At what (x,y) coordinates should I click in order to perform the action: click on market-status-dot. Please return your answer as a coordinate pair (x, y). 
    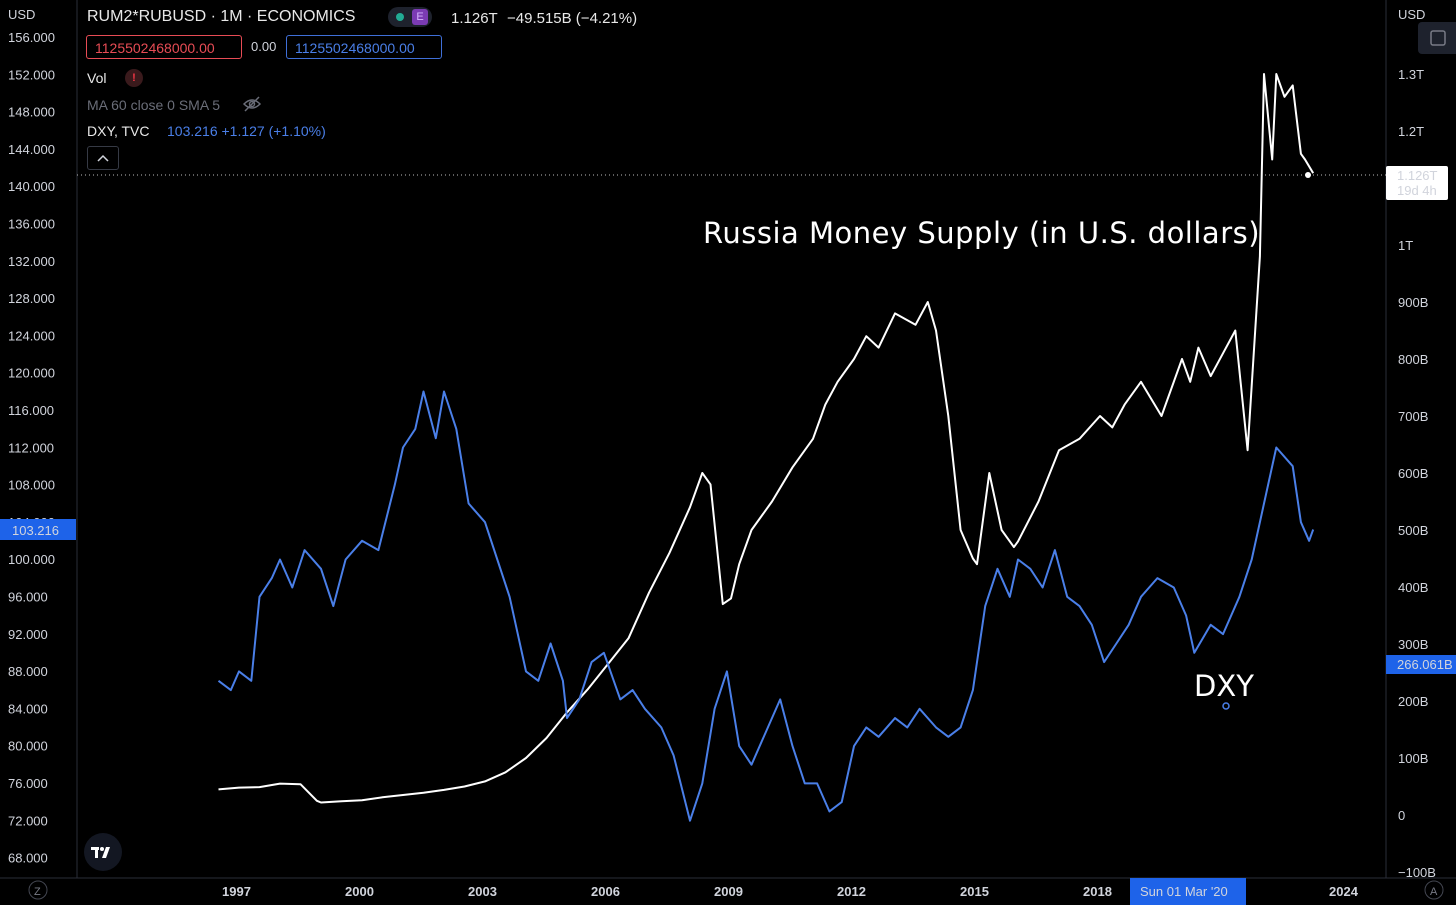
    Looking at the image, I should click on (400, 17).